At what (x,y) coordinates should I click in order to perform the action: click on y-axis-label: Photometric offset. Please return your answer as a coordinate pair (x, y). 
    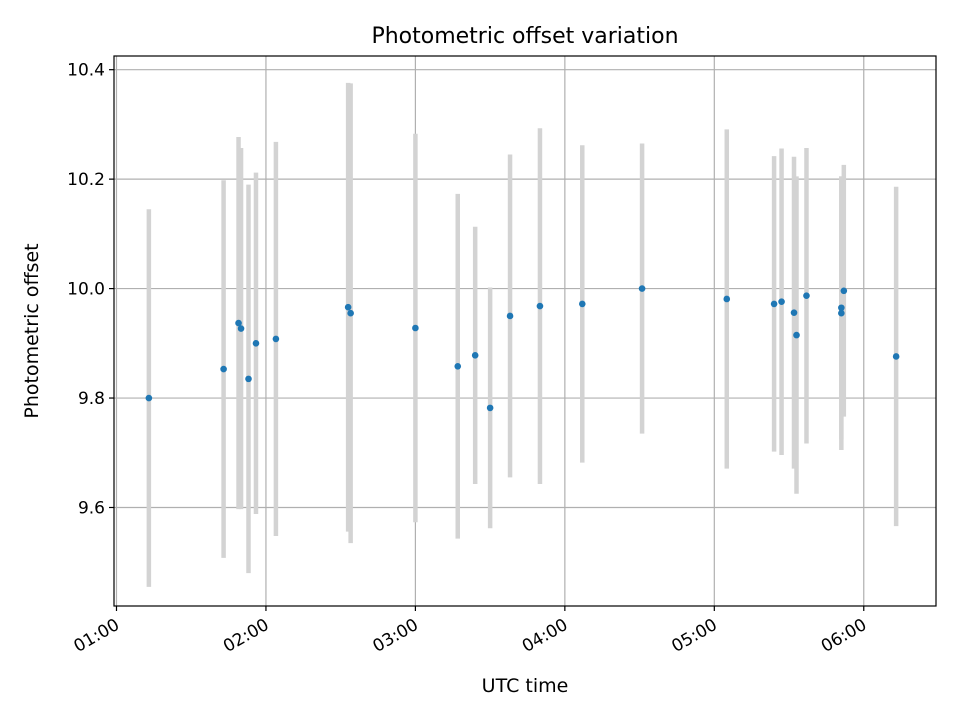
    Looking at the image, I should click on (32, 330).